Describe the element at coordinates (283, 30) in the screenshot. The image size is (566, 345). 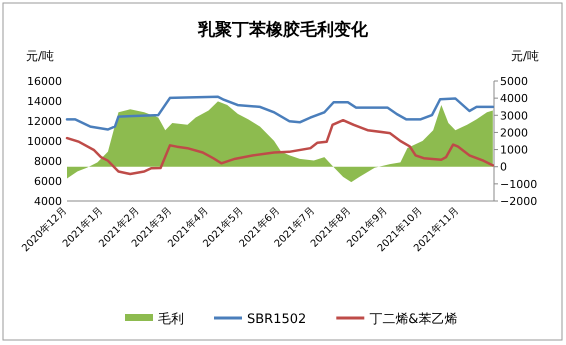
I see `chart-title: 乳聚丁苯橡胶毛利变化` at that location.